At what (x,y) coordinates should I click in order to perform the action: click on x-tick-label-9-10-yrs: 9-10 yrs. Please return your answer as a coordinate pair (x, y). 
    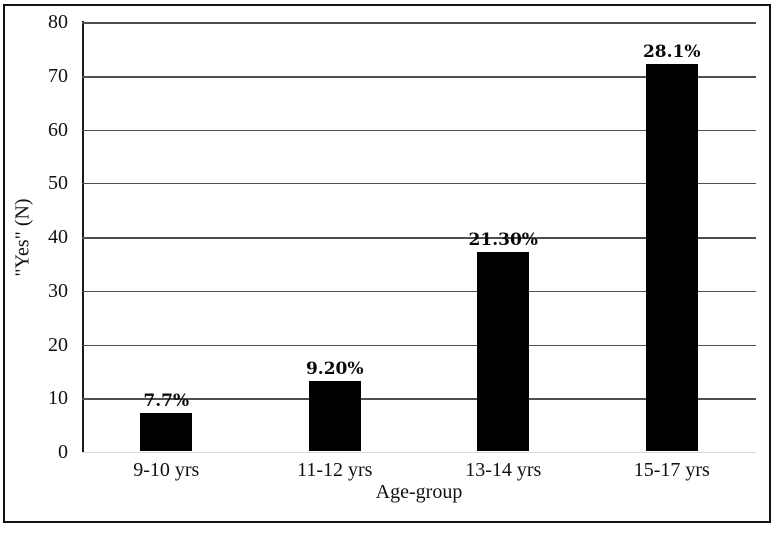
    Looking at the image, I should click on (166, 470).